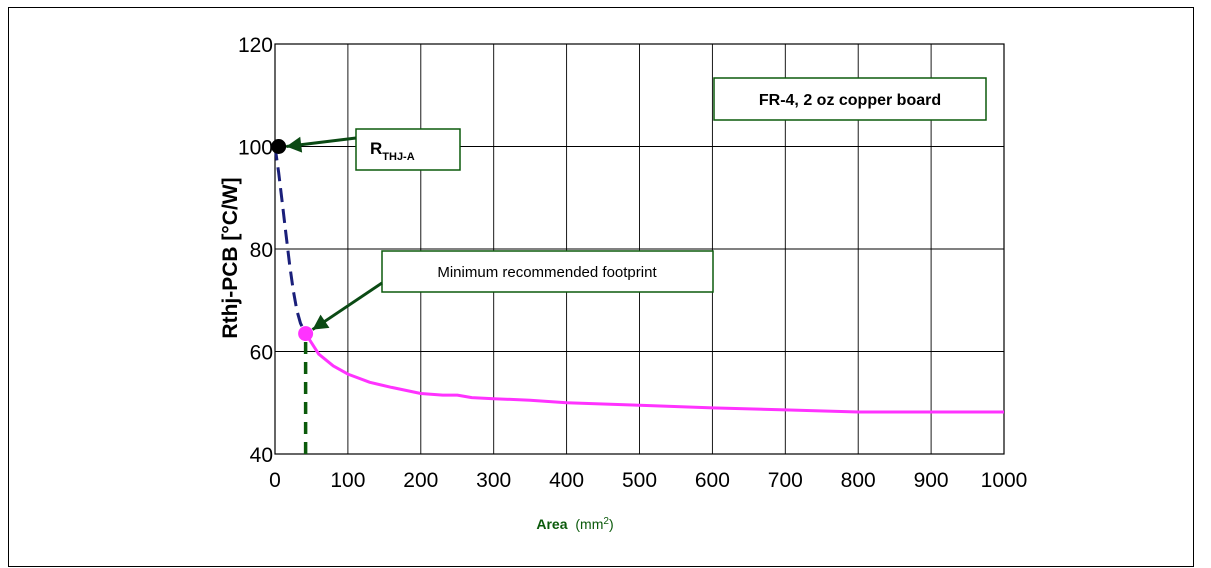  I want to click on x-tick-label: 0, so click(275, 480).